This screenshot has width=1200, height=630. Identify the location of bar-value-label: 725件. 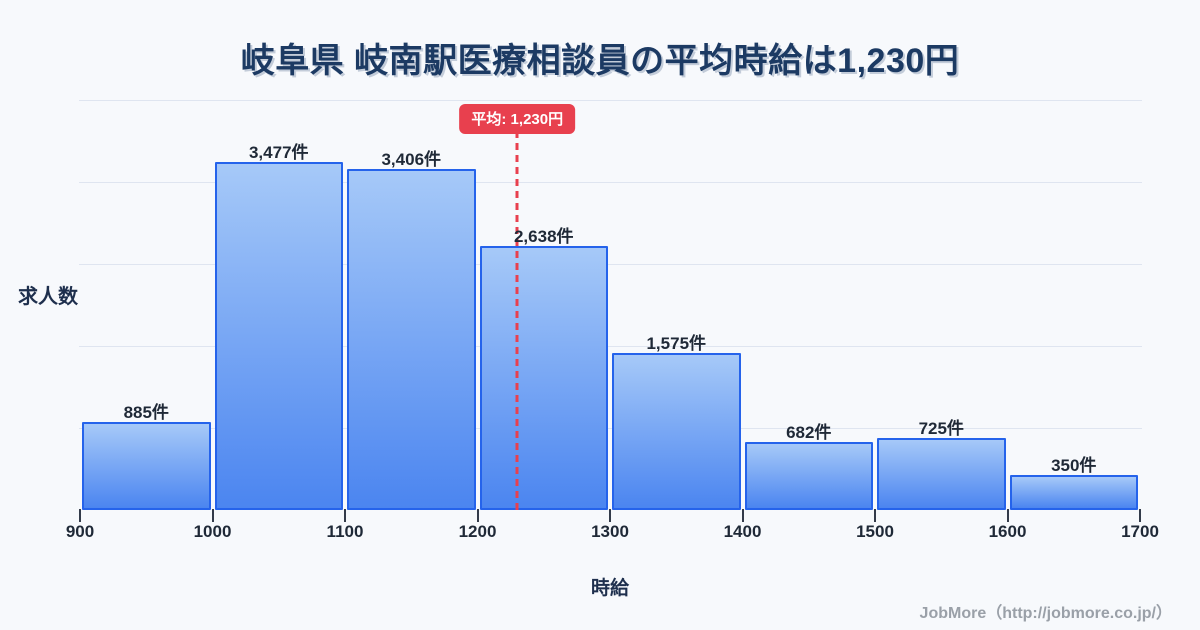
(941, 428).